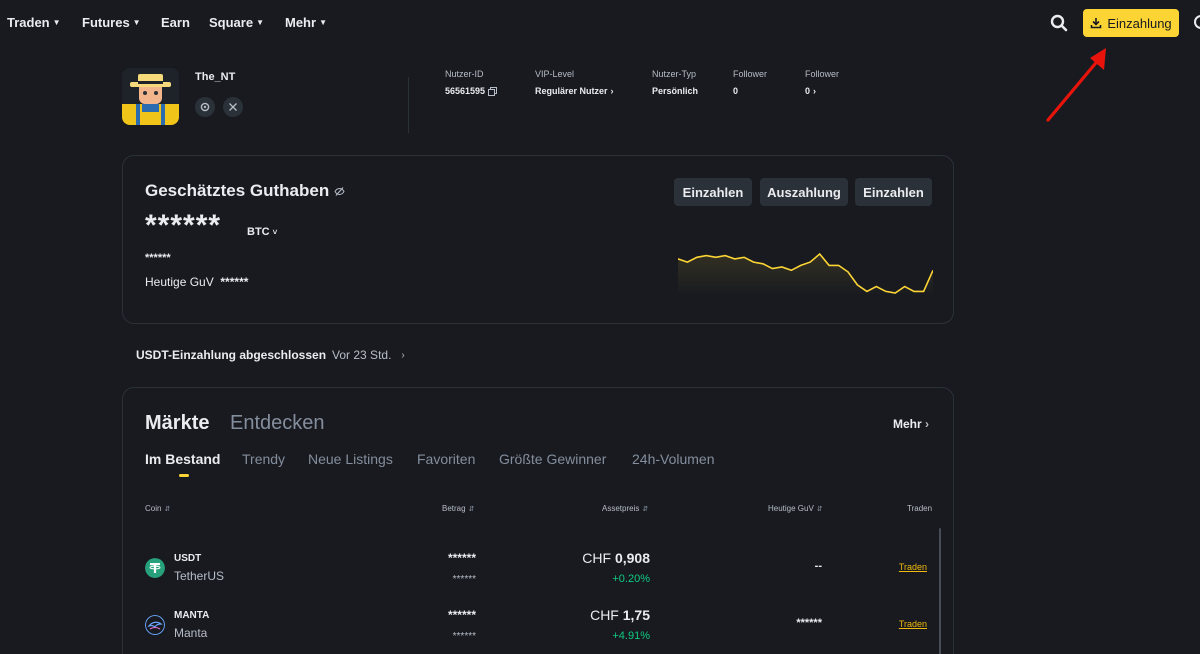  What do you see at coordinates (920, 508) in the screenshot?
I see `col-trade: Traden` at bounding box center [920, 508].